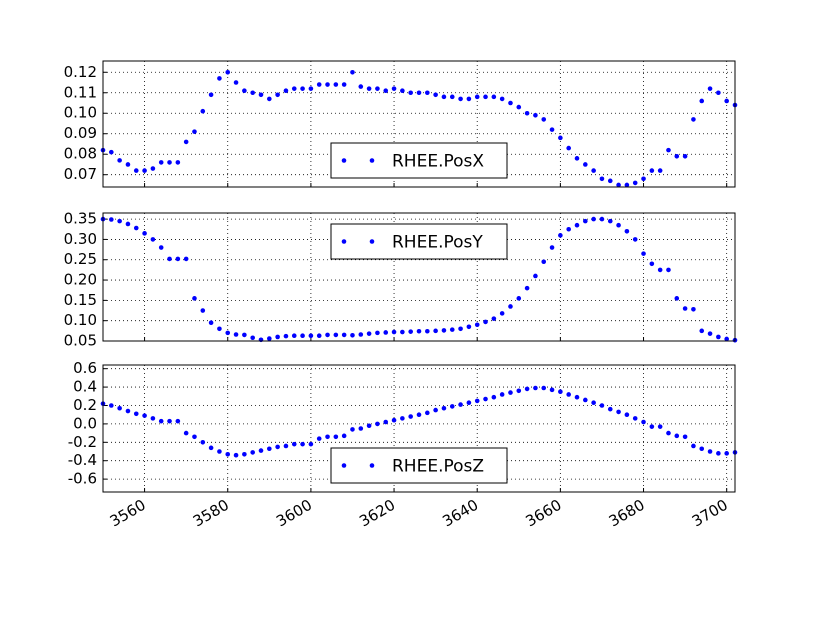 The height and width of the screenshot is (617, 816). I want to click on legend-box, so click(419, 160).